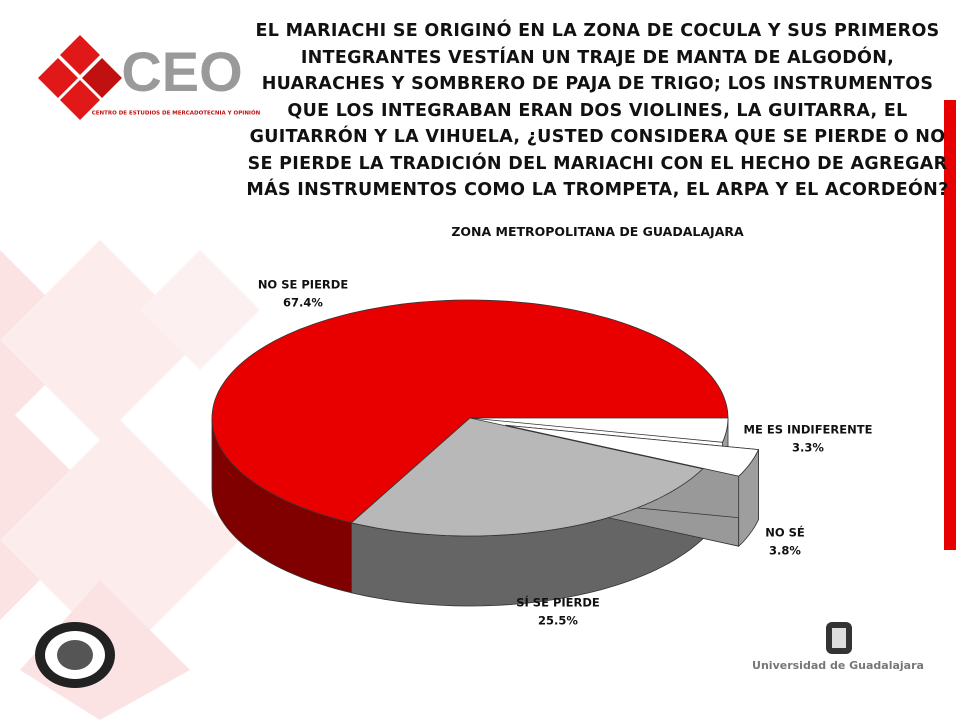 The height and width of the screenshot is (720, 960). I want to click on university-name: Universidad de Guadalajara, so click(838, 665).